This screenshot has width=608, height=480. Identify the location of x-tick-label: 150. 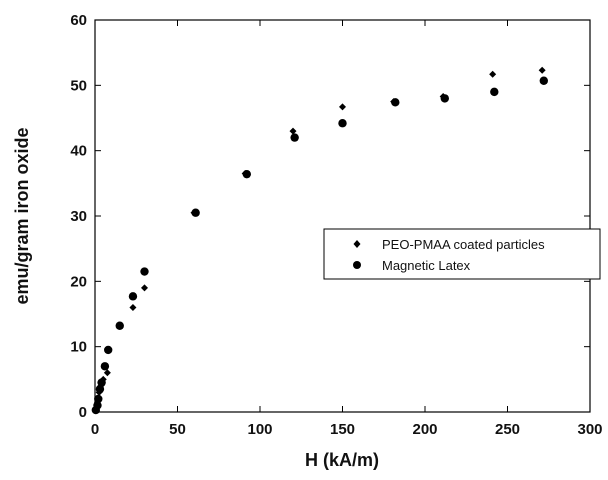
(342, 429).